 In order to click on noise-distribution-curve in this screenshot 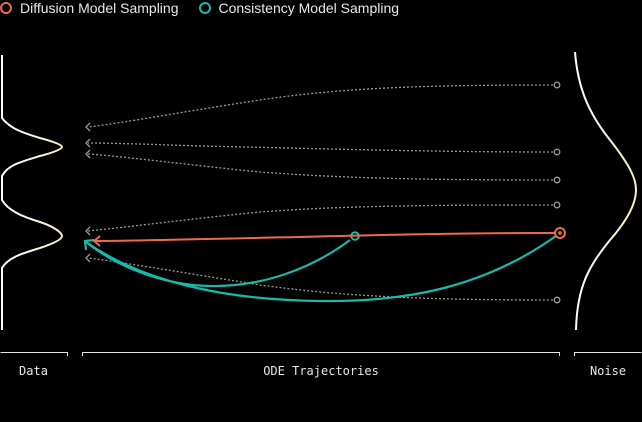, I will do `click(606, 191)`.